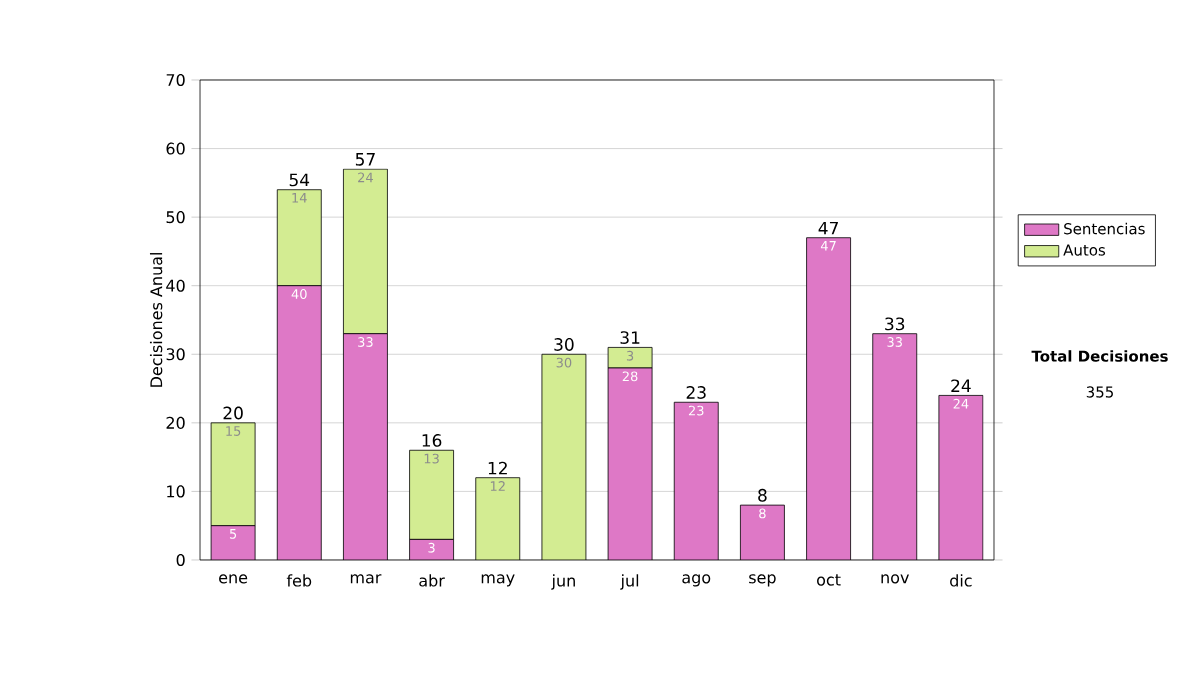 This screenshot has height=680, width=1200. Describe the element at coordinates (233, 413) in the screenshot. I see `total-label: 20` at that location.